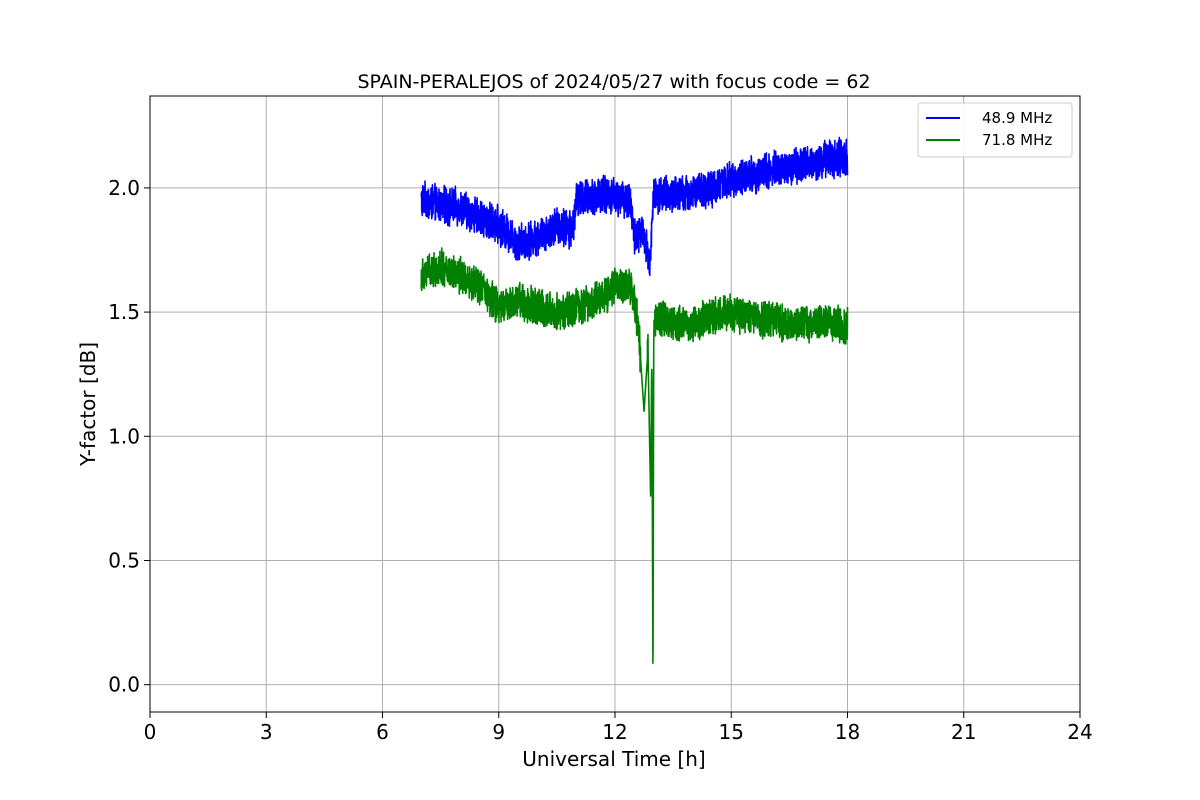 This screenshot has height=800, width=1200. I want to click on x-tick-label: 0, so click(150, 732).